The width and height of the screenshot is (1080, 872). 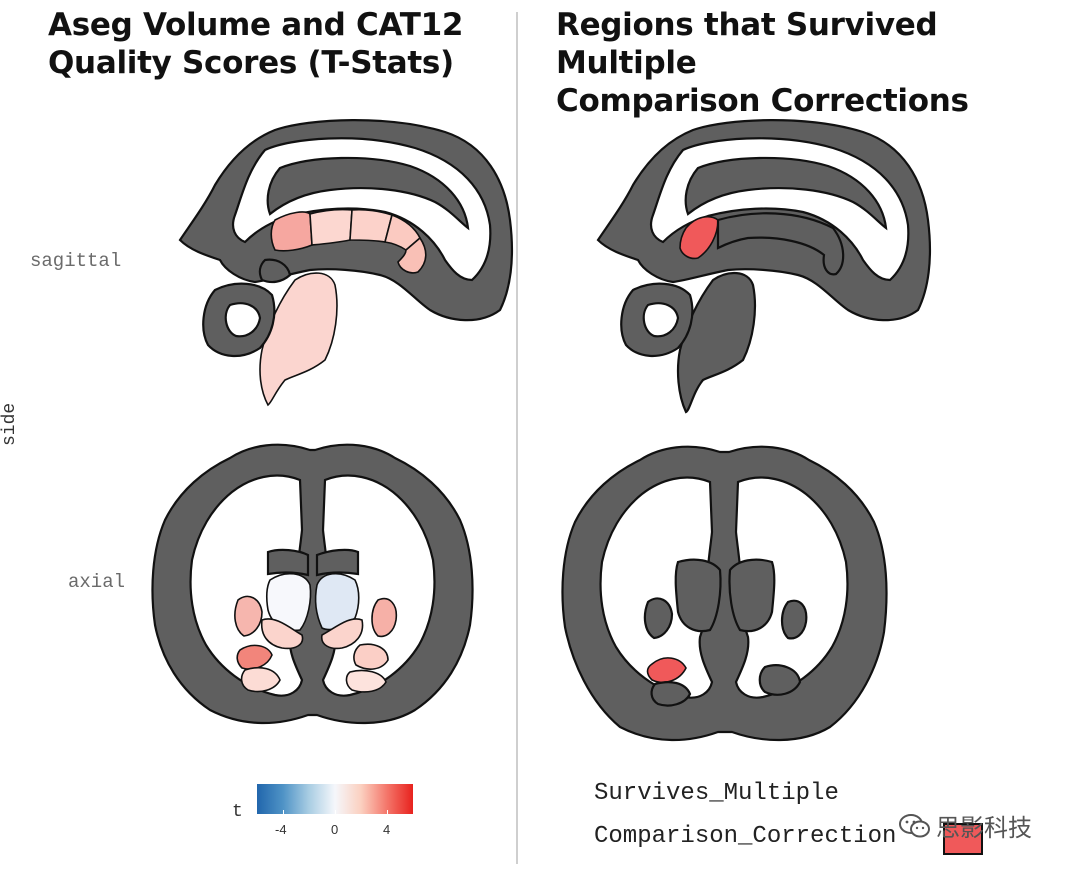 I want to click on watermark: 思影科技, so click(x=965, y=825).